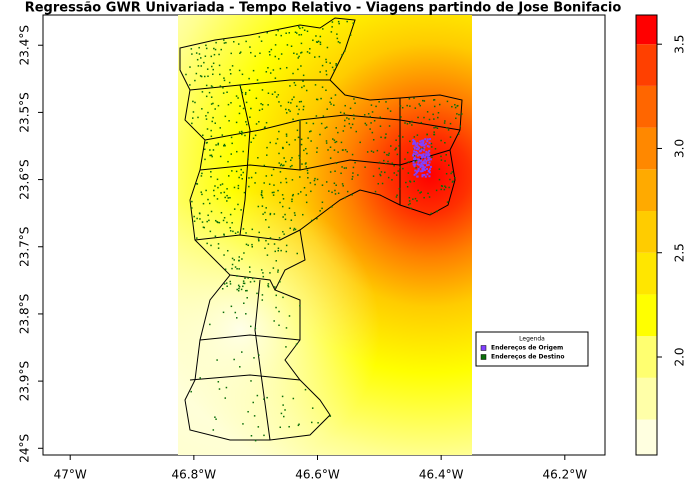 Image resolution: width=700 pixels, height=504 pixels. Describe the element at coordinates (646, 190) in the screenshot. I see `colorbar-band` at that location.